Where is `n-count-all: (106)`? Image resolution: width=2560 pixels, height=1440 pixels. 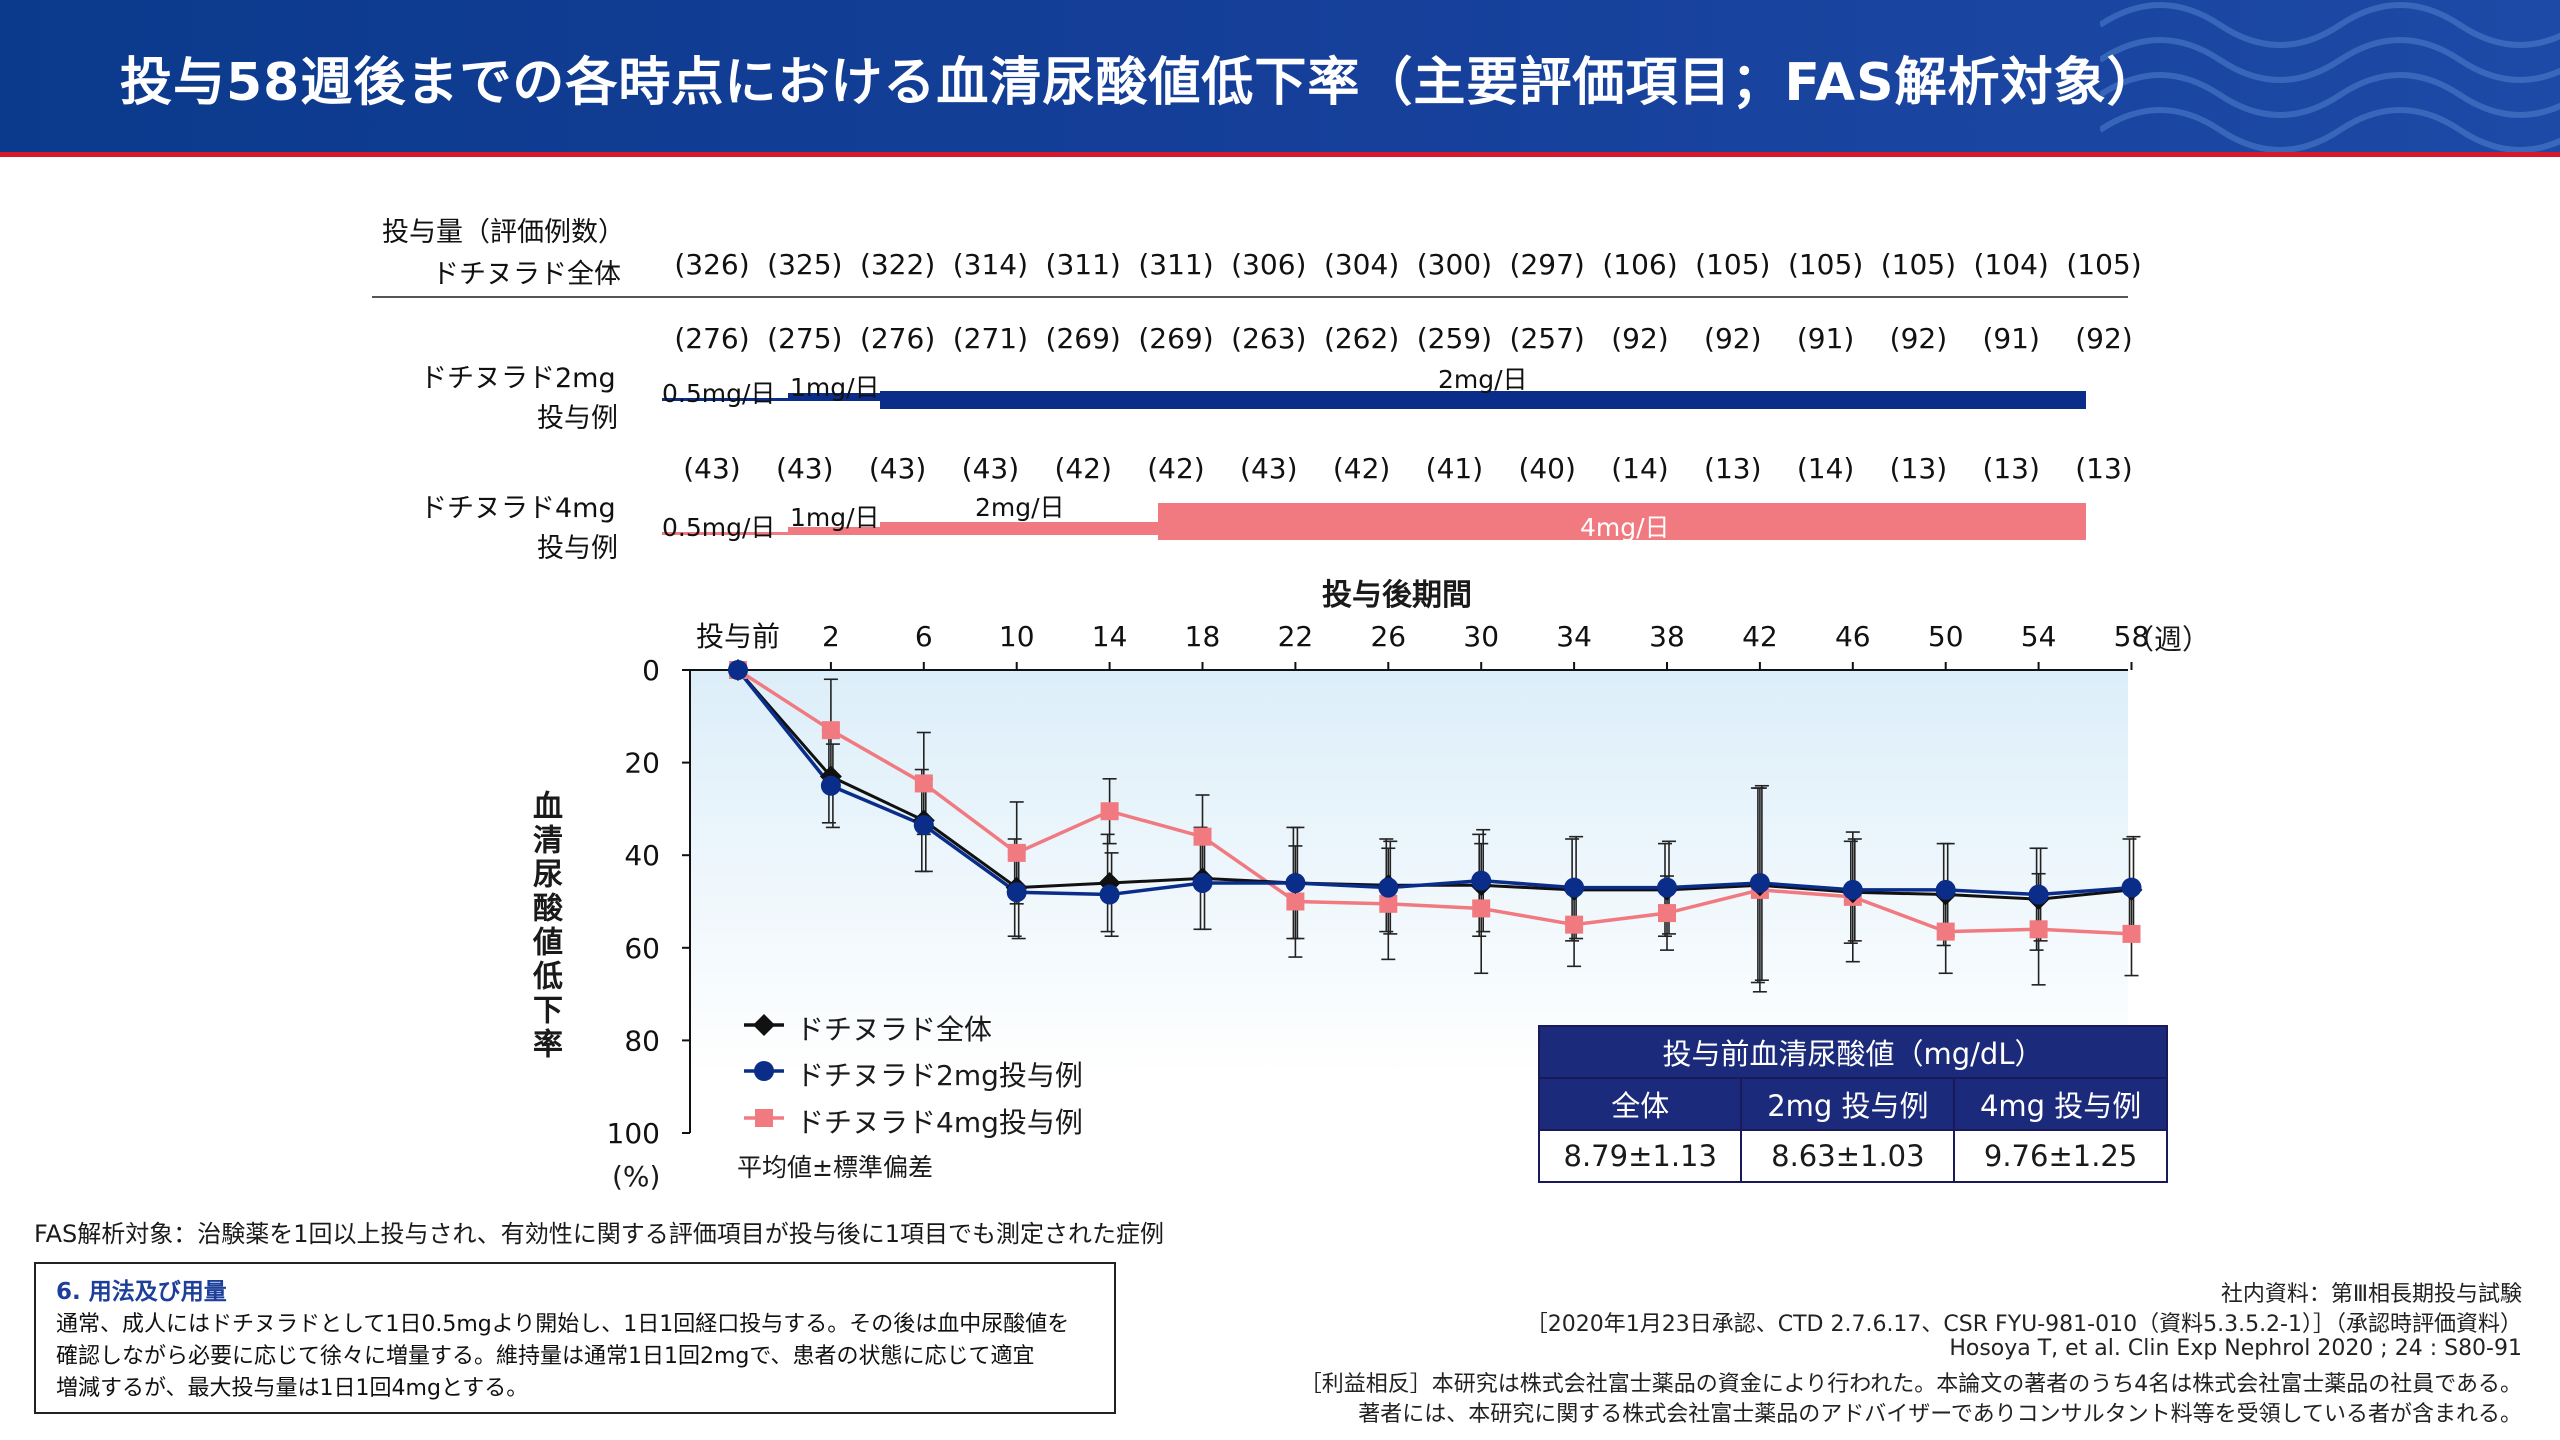
n-count-all: (106) is located at coordinates (1640, 264).